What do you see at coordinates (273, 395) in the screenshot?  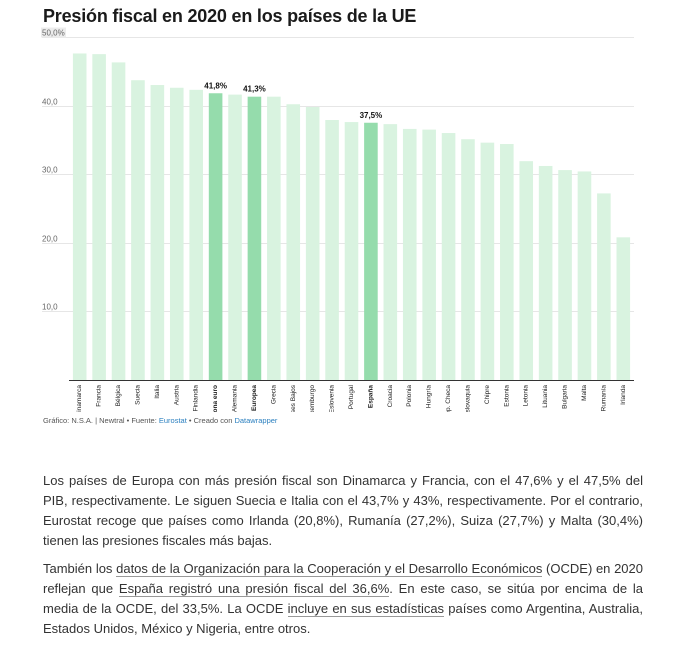 I see `x-tick-label: Grecia` at bounding box center [273, 395].